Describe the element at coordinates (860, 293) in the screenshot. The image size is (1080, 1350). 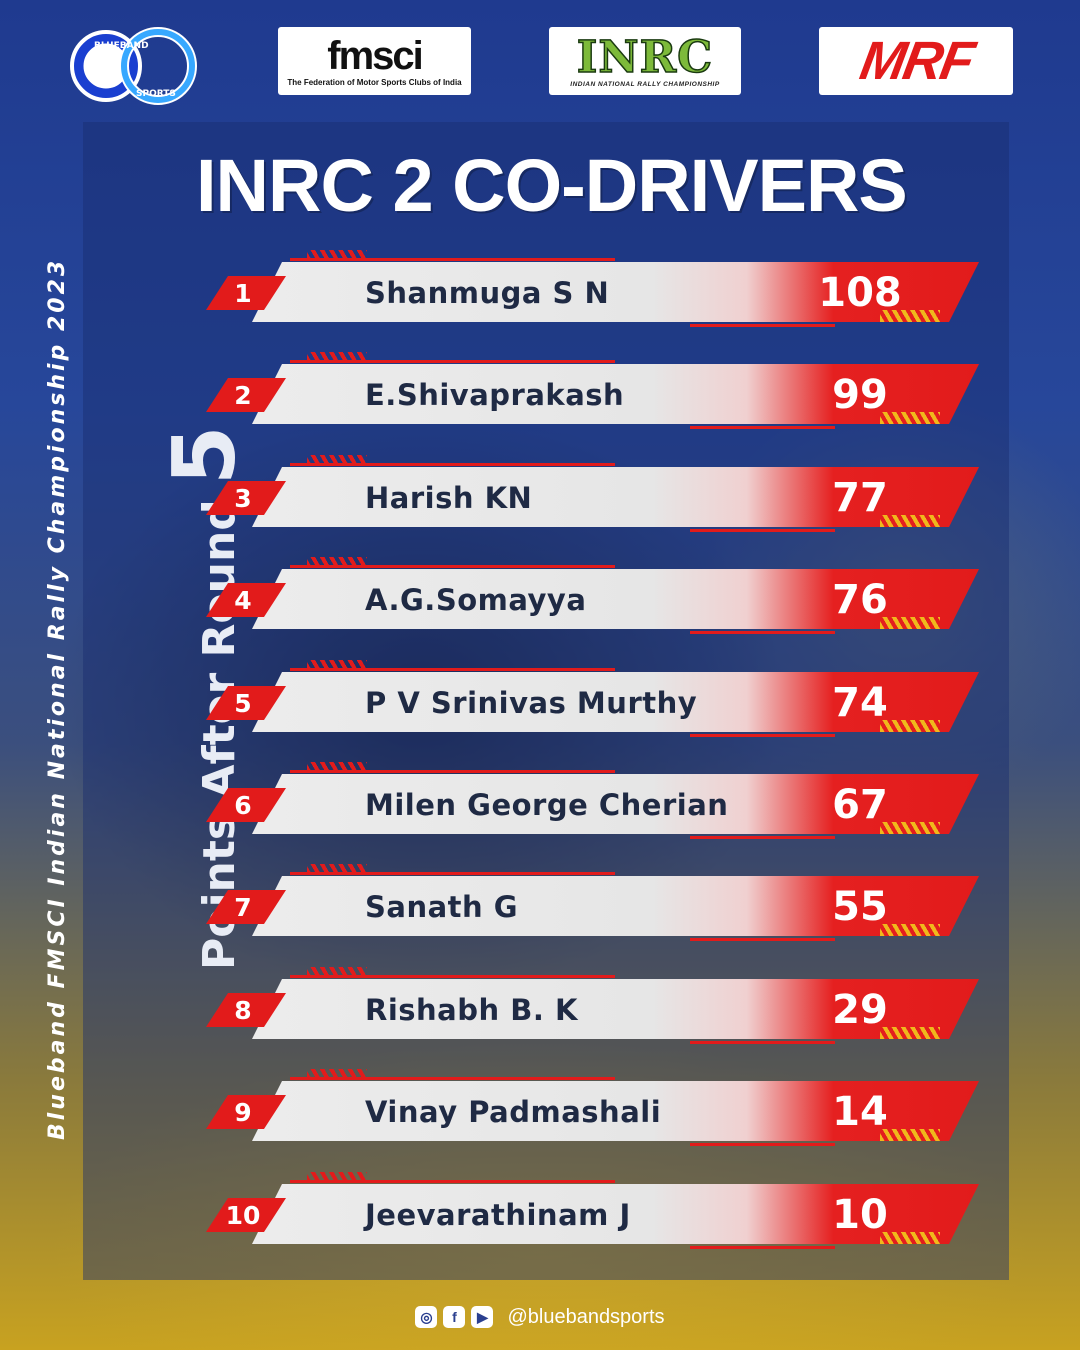
I see `points-value: 108` at that location.